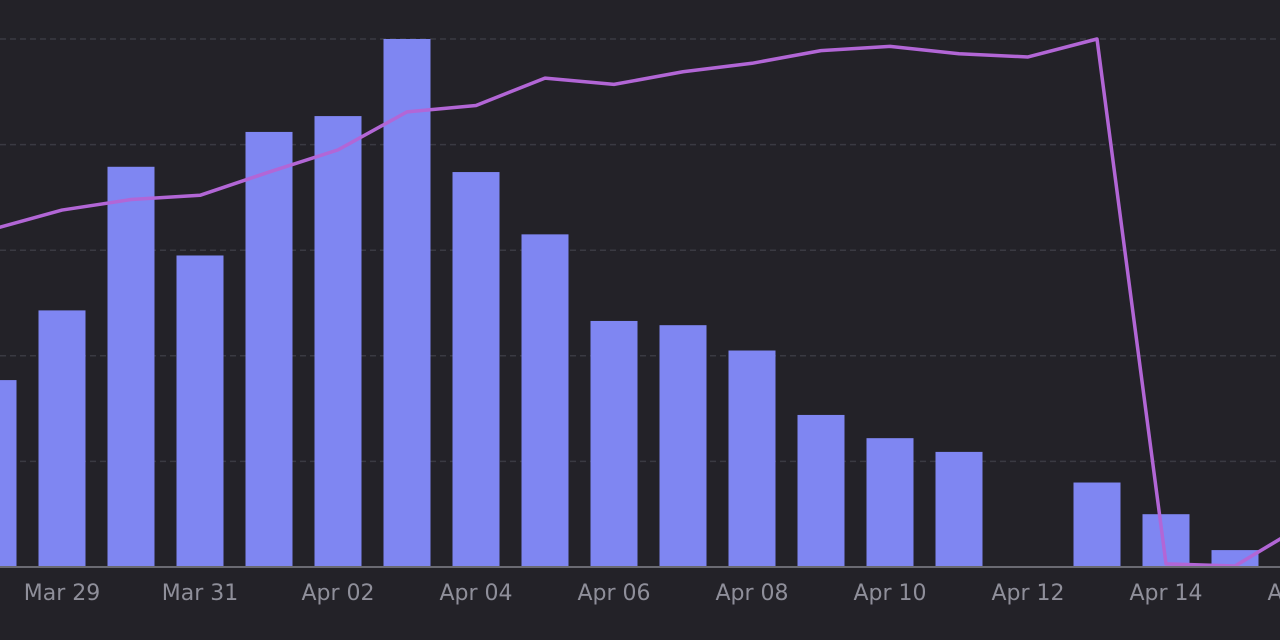 This screenshot has width=1280, height=640. I want to click on x-tick-label: Mar 29, so click(62, 593).